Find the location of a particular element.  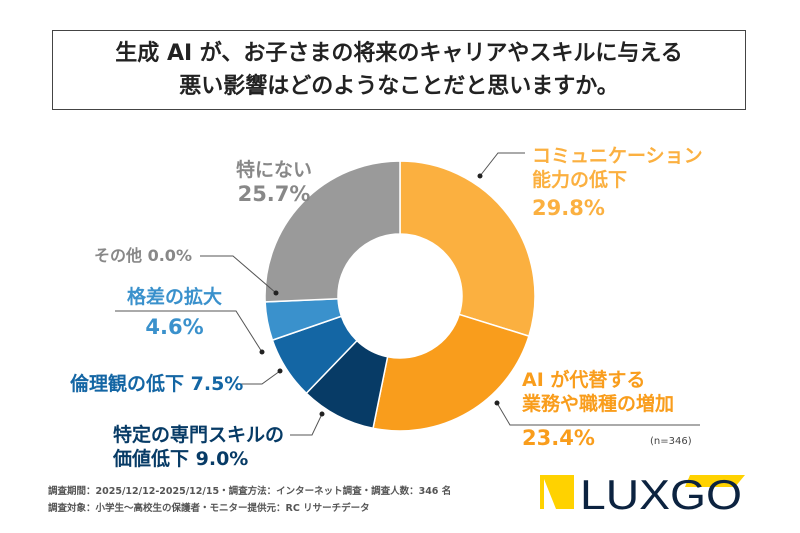

label-pct: 0.0% is located at coordinates (169, 255).